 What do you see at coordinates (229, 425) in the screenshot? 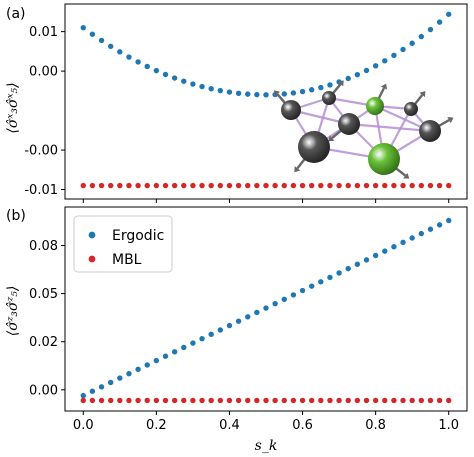
I see `x-tick-label: 0.4` at bounding box center [229, 425].